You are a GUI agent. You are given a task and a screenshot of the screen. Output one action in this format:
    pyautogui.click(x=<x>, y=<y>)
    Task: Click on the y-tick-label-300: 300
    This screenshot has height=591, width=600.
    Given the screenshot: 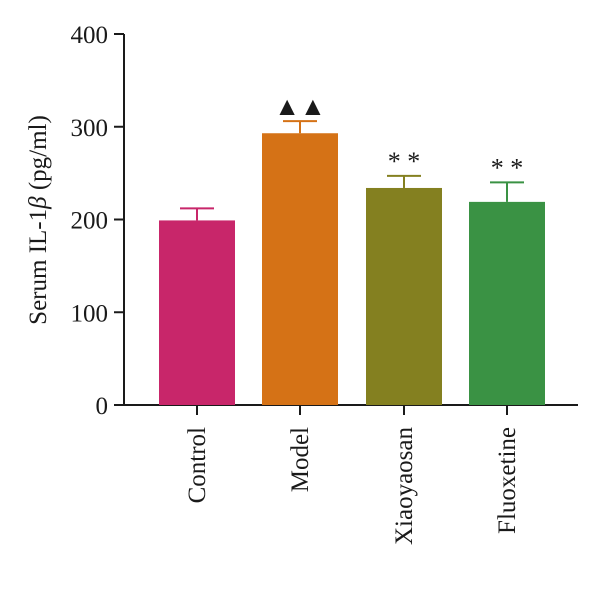 What is the action you would take?
    pyautogui.click(x=90, y=128)
    